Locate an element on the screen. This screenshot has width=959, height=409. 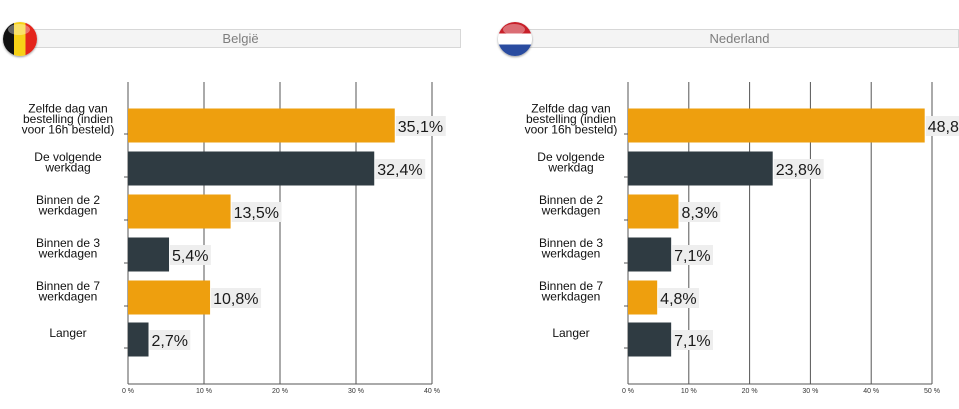
data-label: 10,8% is located at coordinates (235, 299).